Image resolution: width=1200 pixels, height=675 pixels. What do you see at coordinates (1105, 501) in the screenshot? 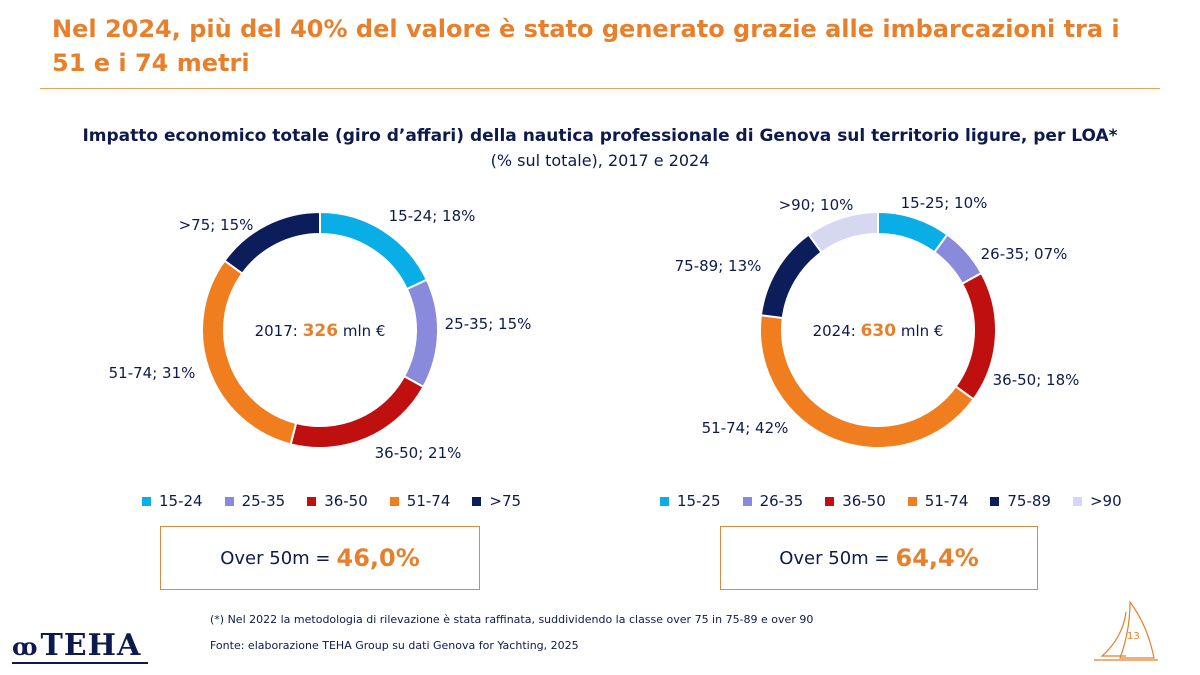
I see `legend-label: >90` at bounding box center [1105, 501].